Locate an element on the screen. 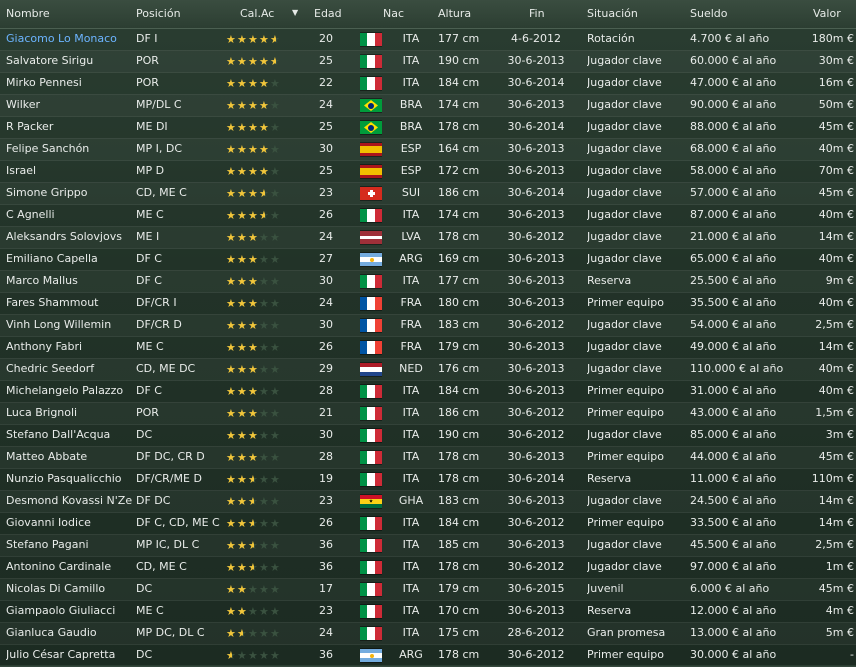  player-position: DF/CR I is located at coordinates (156, 302).